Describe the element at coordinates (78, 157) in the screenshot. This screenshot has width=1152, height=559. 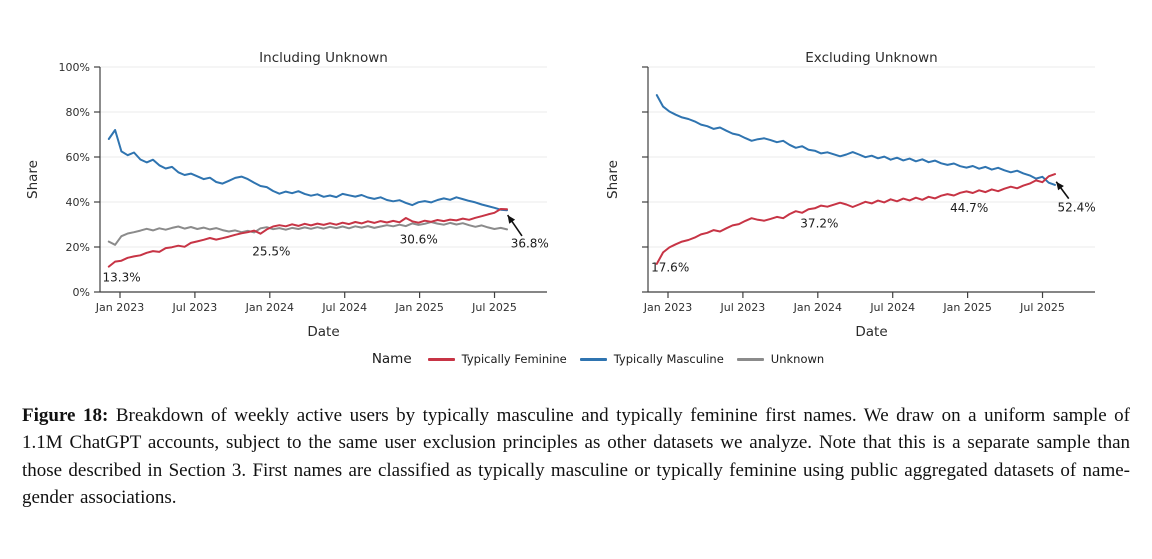
I see `y-tick-label: 60%` at that location.